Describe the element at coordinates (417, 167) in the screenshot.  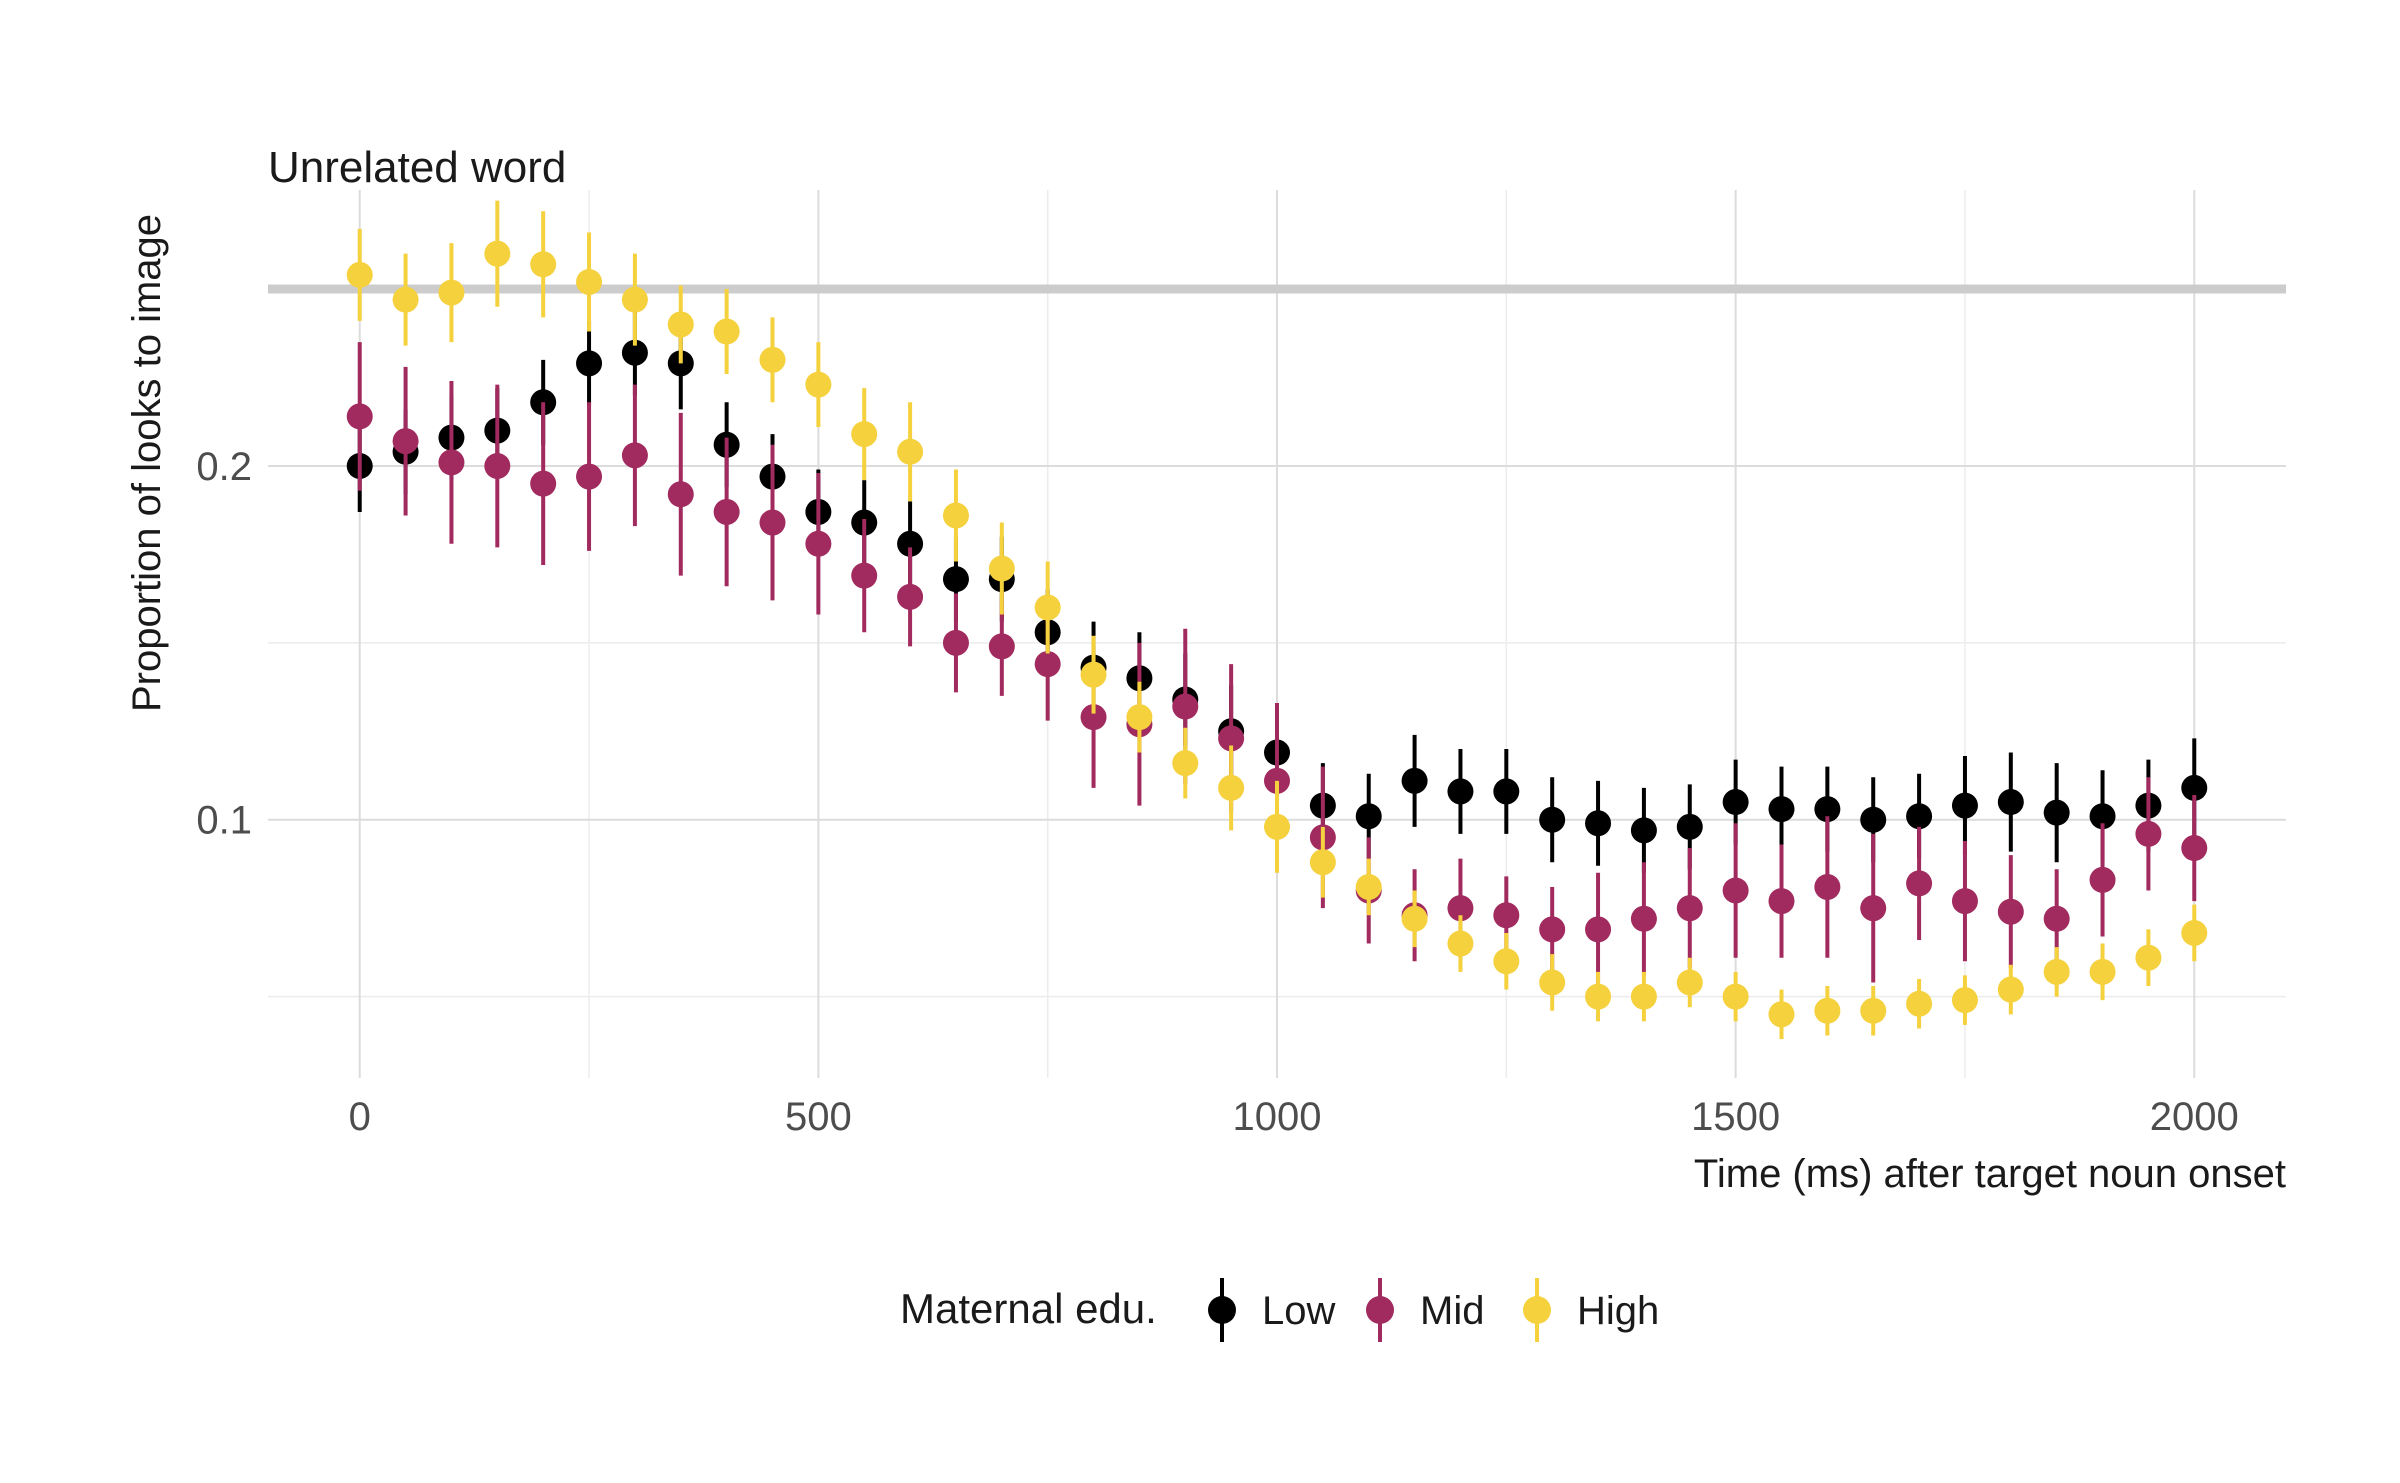
I see `chart-title: Unrelated word` at that location.